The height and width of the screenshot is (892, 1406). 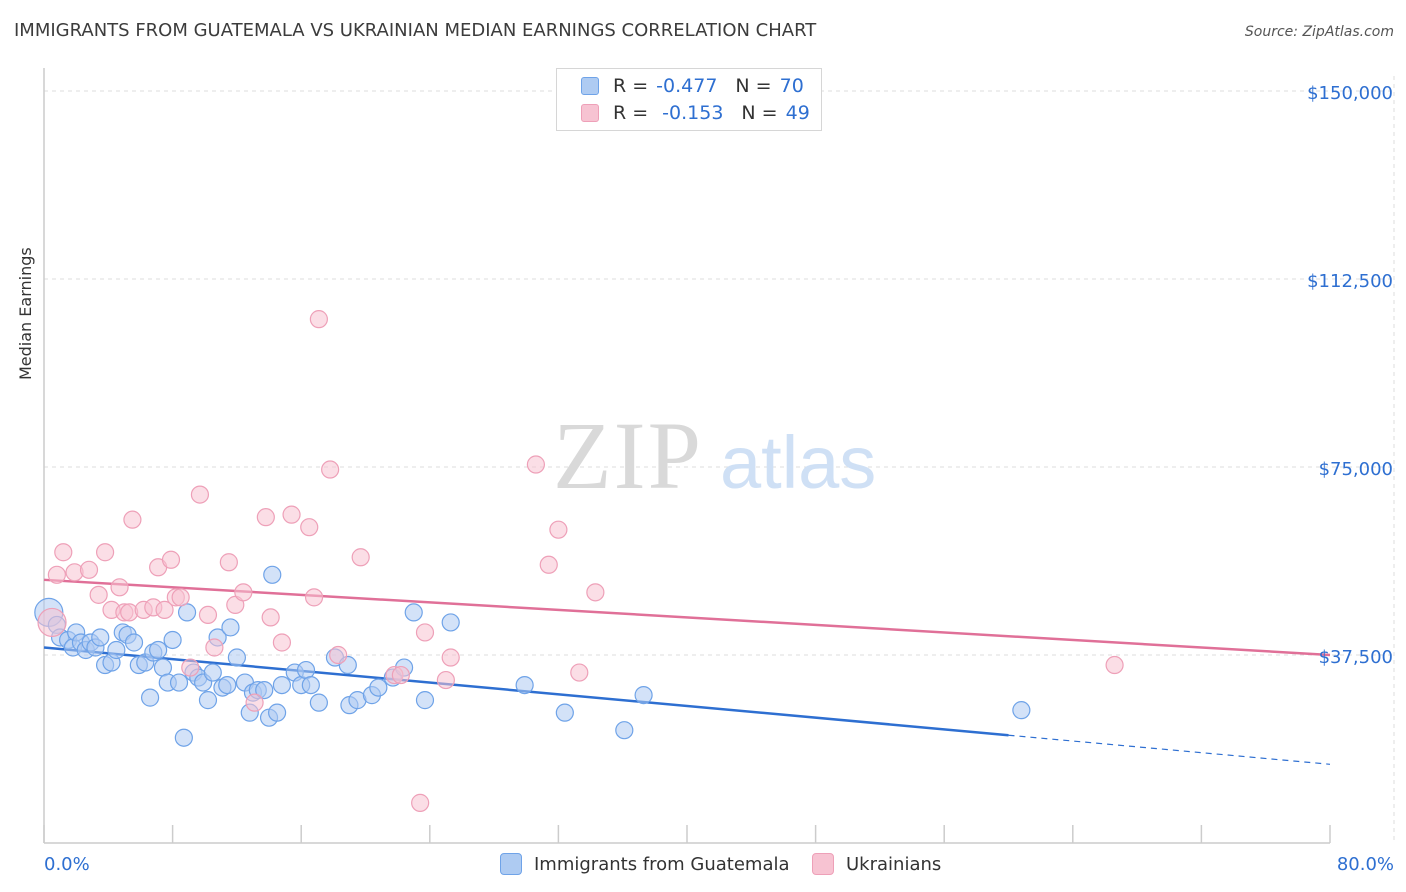 I want to click on watermark-atlas: atlas, so click(x=798, y=462).